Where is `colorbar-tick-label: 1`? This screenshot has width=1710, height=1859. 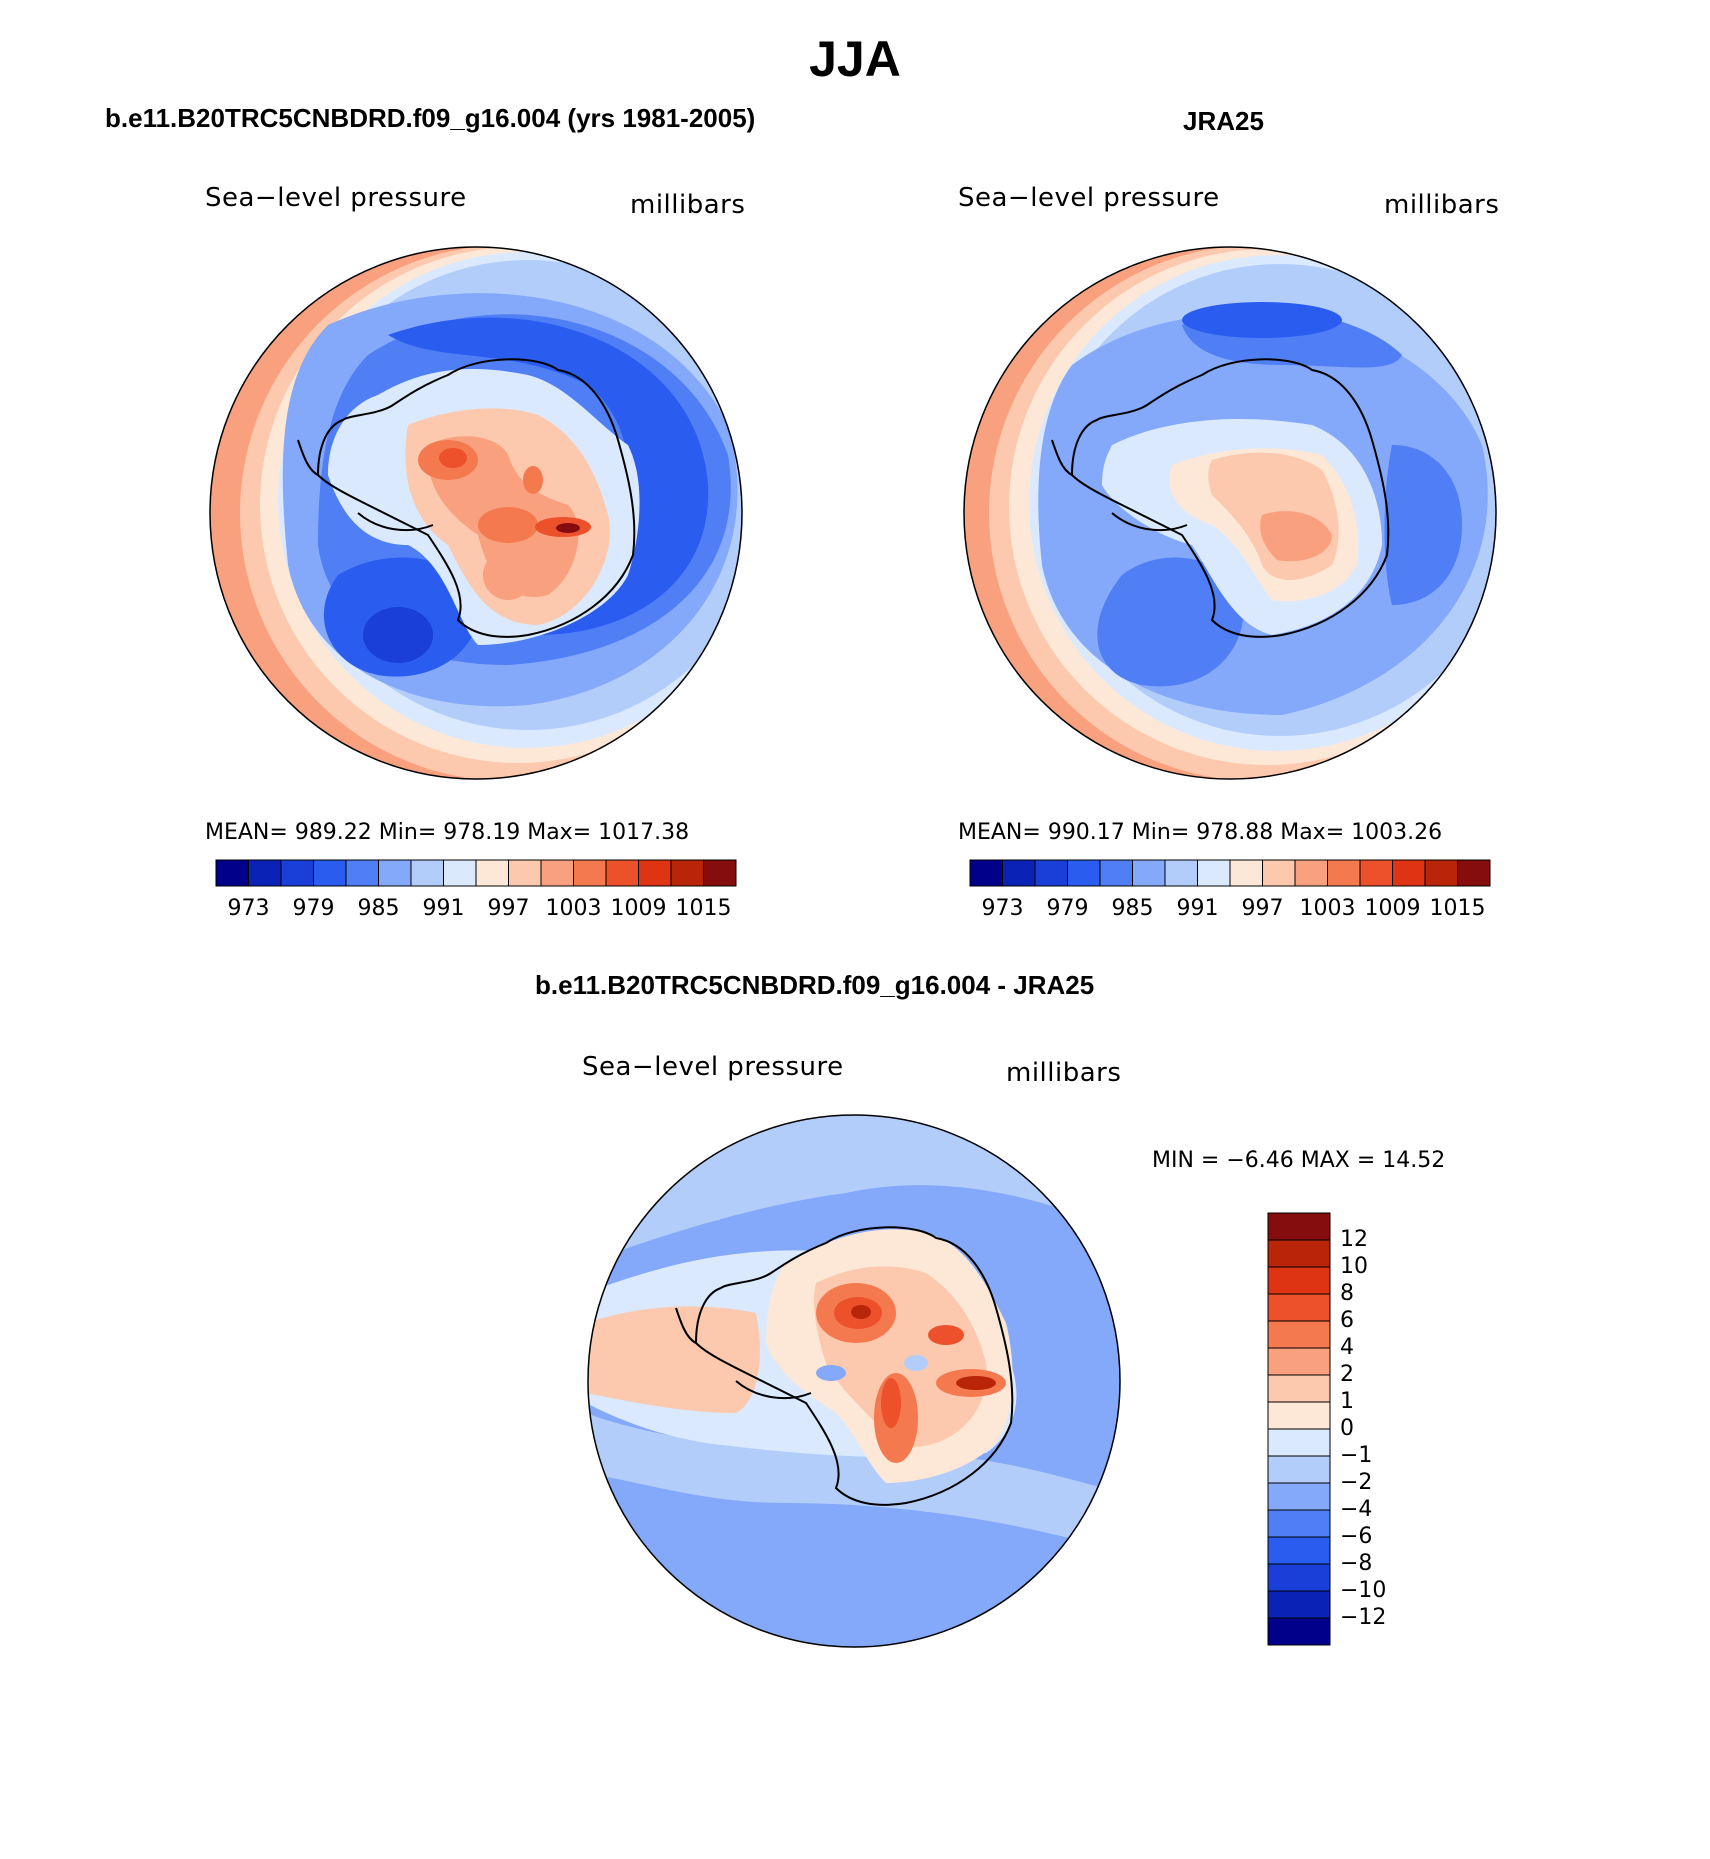
colorbar-tick-label: 1 is located at coordinates (1347, 1401).